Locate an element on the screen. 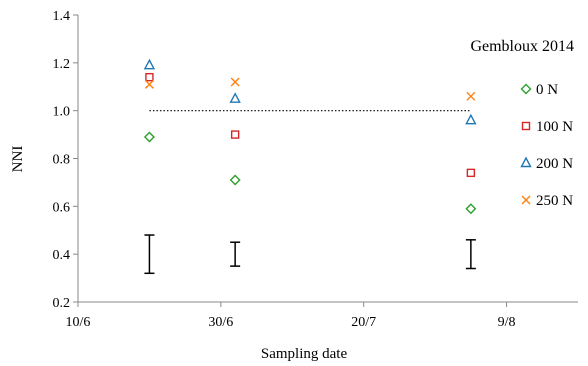  error-bars is located at coordinates (310, 254).